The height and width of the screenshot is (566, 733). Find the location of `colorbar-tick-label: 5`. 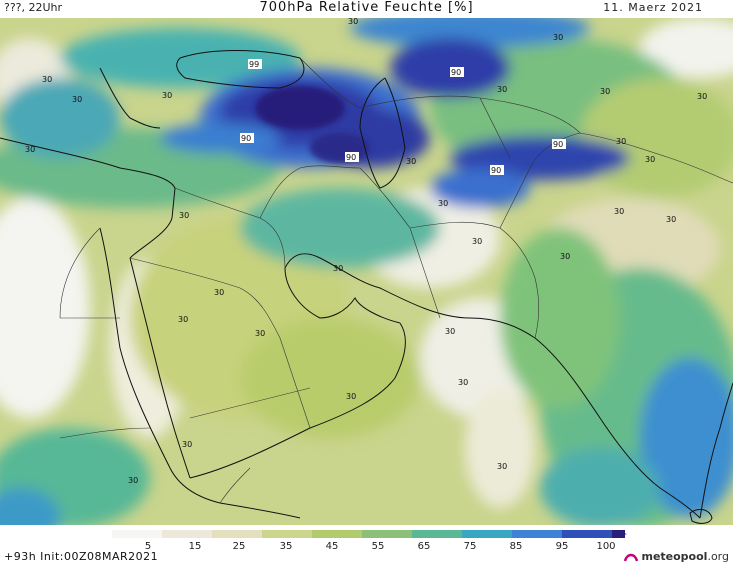

colorbar-tick-label: 5 is located at coordinates (148, 546).